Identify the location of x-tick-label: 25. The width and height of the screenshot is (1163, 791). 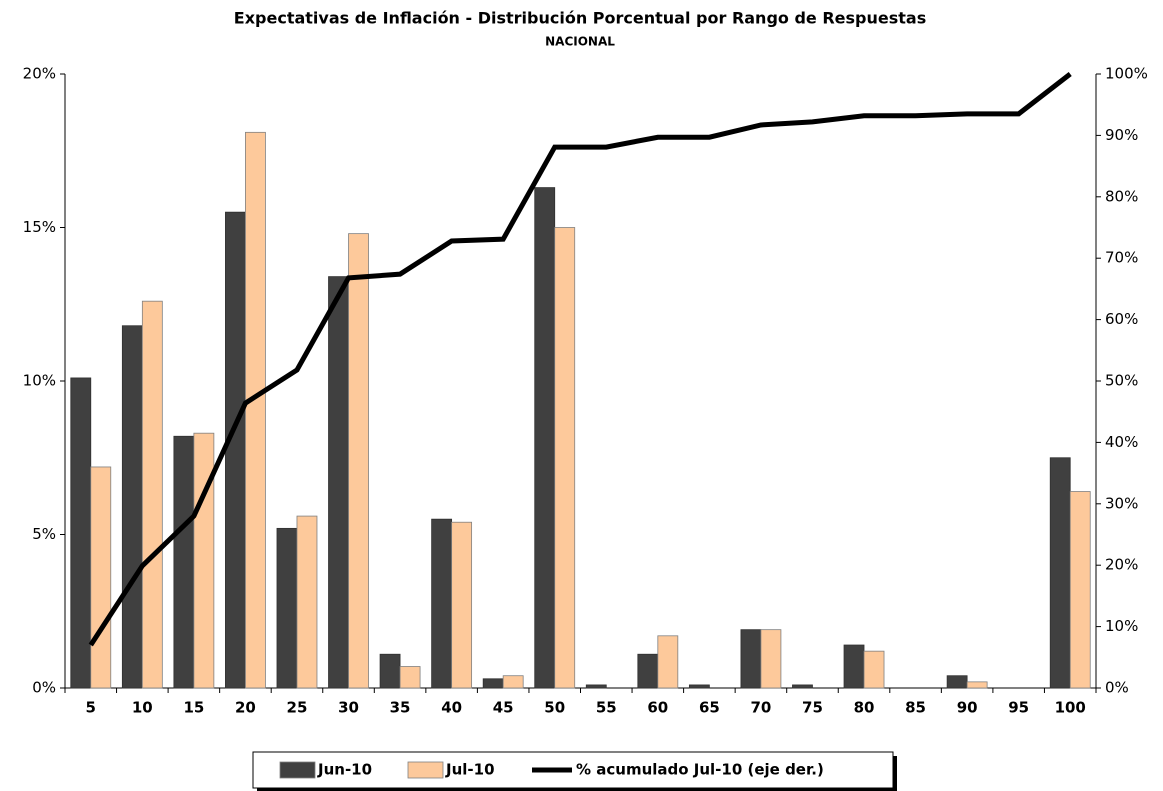
(297, 708).